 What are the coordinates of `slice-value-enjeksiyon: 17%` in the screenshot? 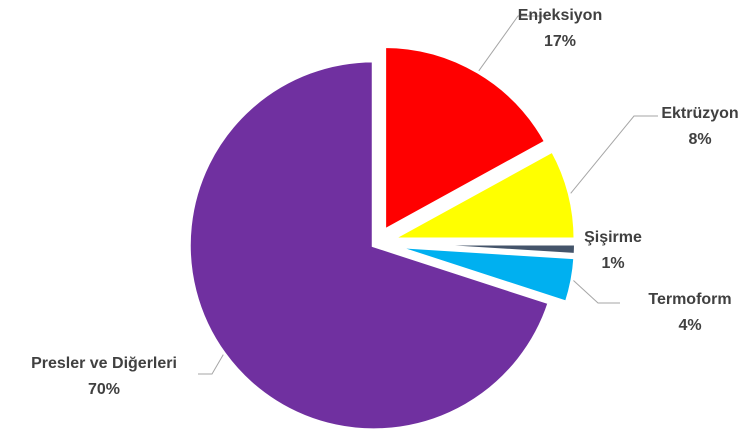 It's located at (560, 41).